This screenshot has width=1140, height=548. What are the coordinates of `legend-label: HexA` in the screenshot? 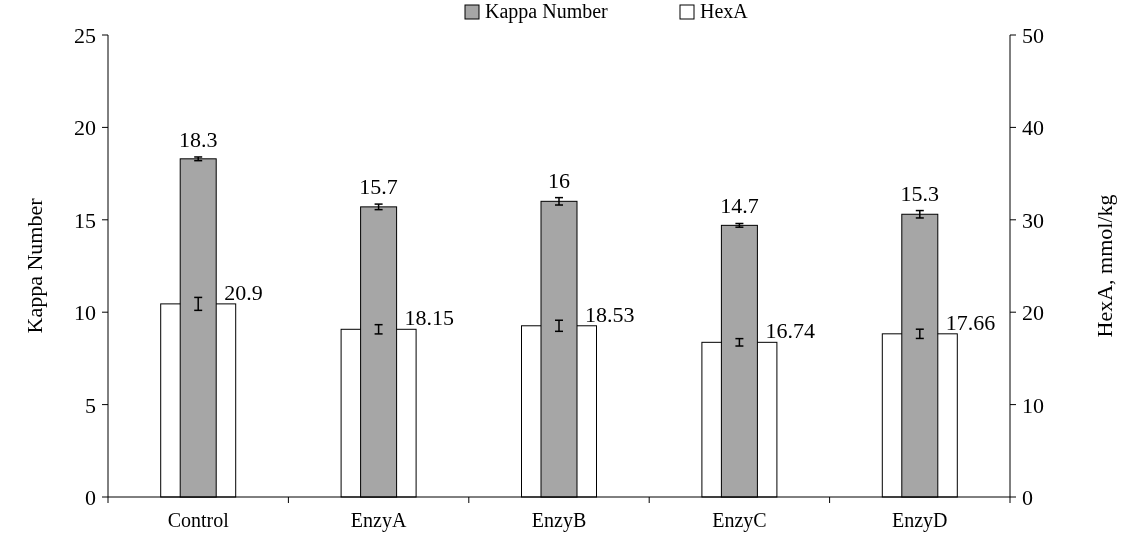 It's located at (724, 11).